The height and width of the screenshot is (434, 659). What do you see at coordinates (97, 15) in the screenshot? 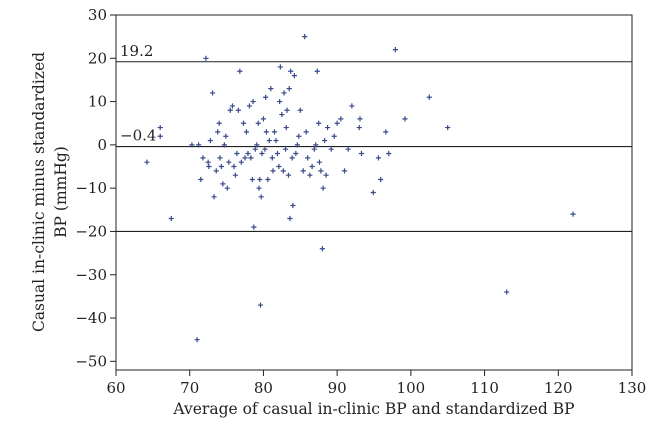
I see `y-tick-label: 30` at bounding box center [97, 15].